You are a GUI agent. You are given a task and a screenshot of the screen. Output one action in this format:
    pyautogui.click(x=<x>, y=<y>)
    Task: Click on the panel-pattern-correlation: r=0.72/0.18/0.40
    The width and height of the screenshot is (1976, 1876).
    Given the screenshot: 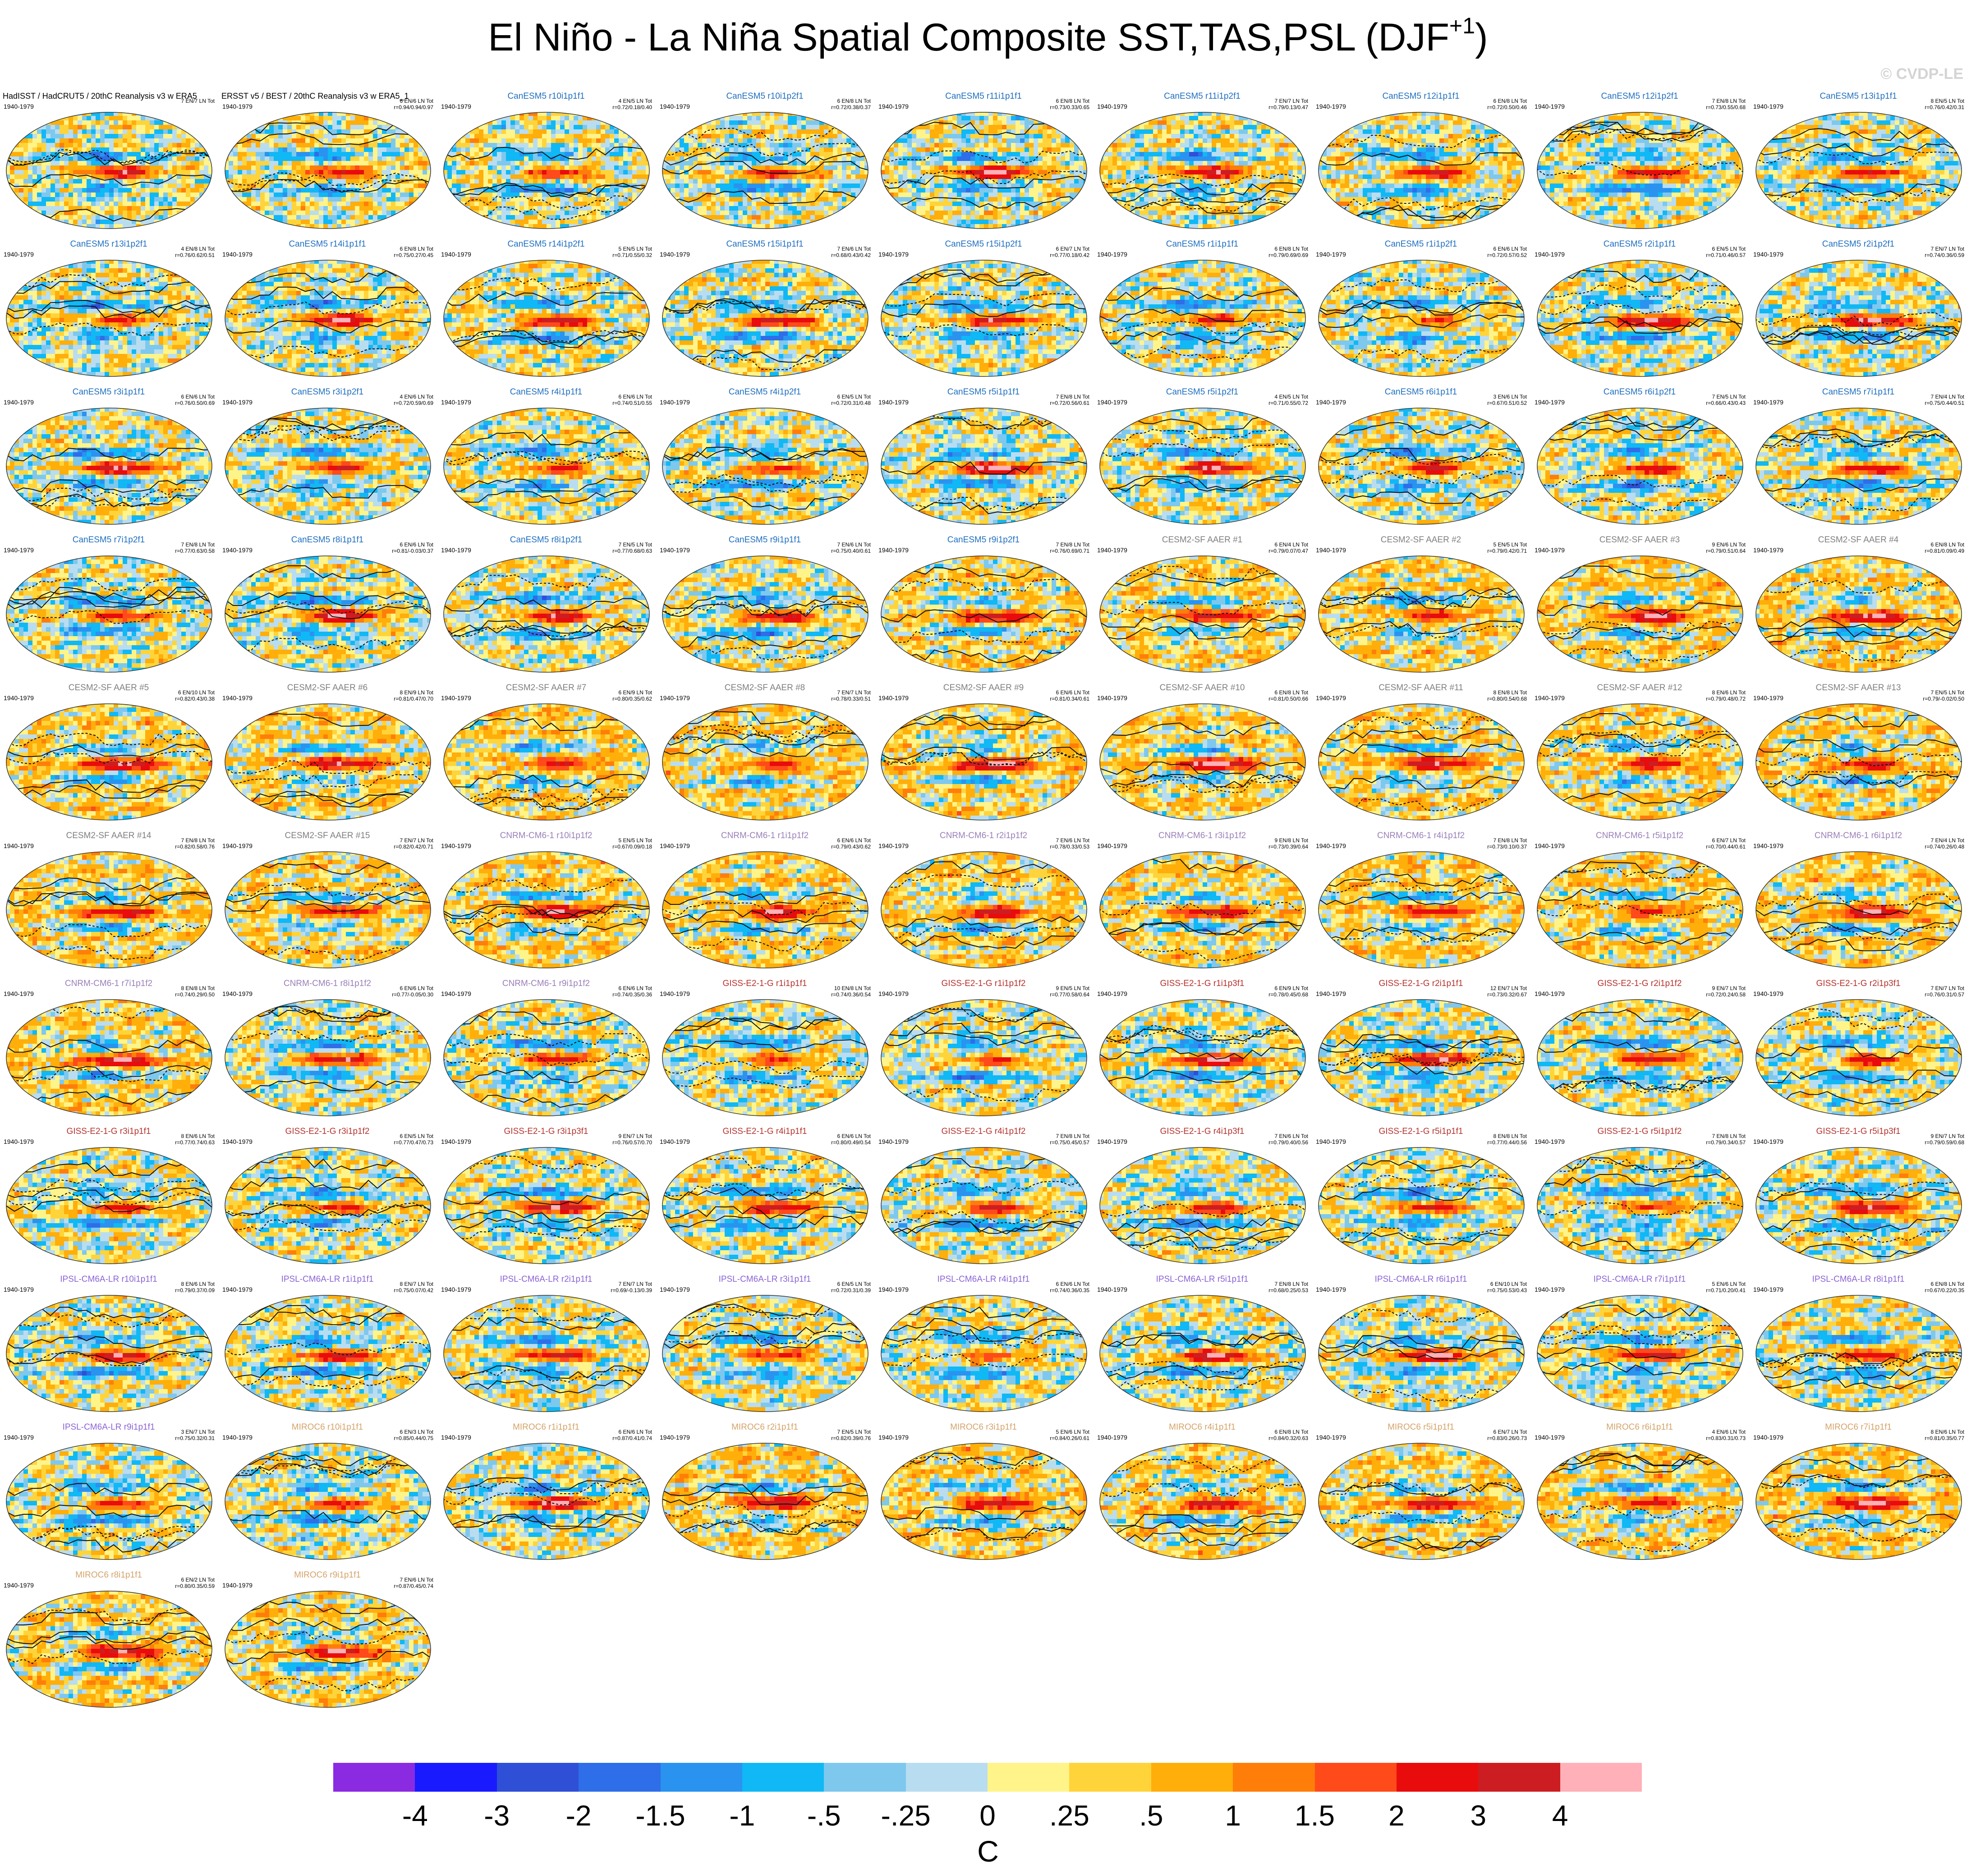 What is the action you would take?
    pyautogui.click(x=632, y=107)
    